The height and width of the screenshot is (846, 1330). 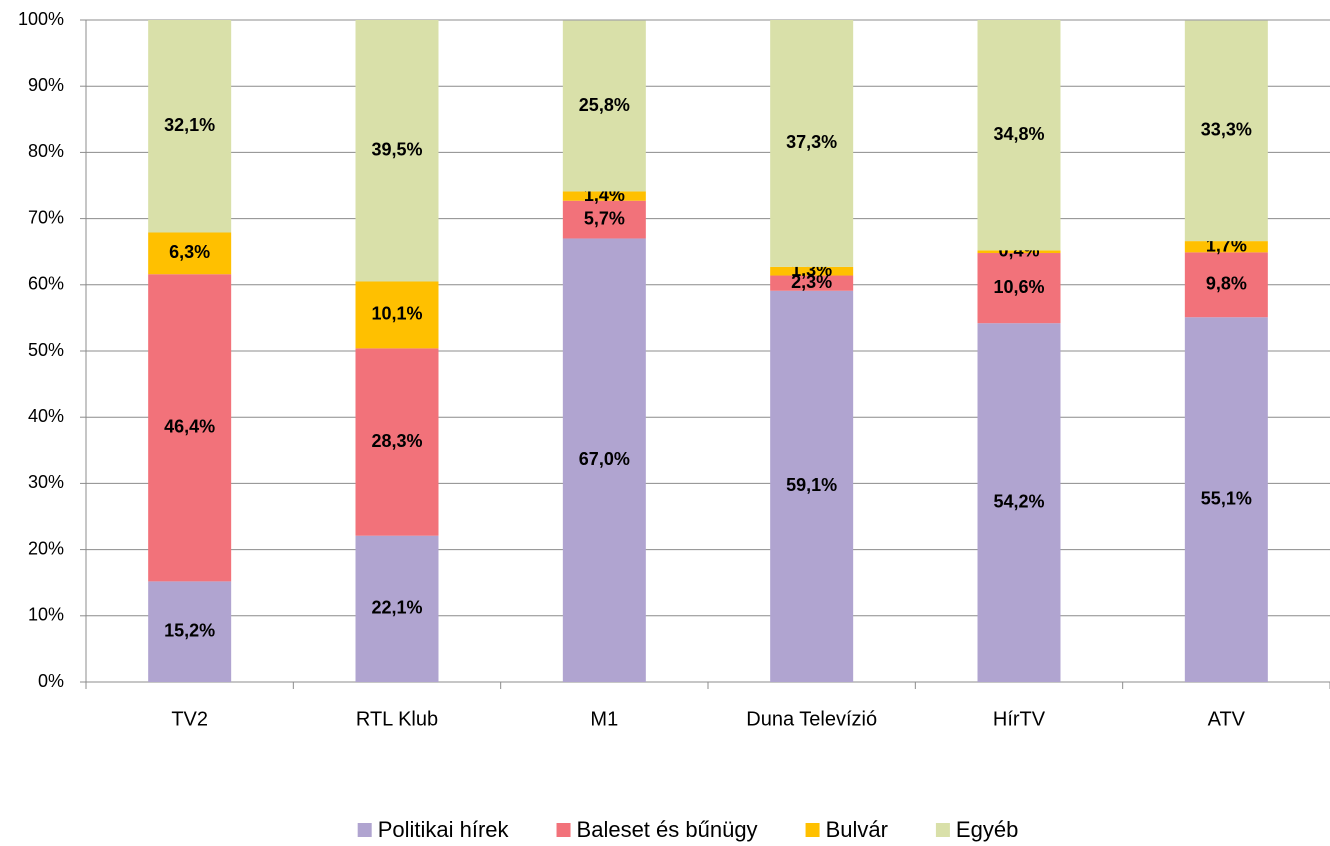 I want to click on x-tick-label: HírTV, so click(x=1019, y=719).